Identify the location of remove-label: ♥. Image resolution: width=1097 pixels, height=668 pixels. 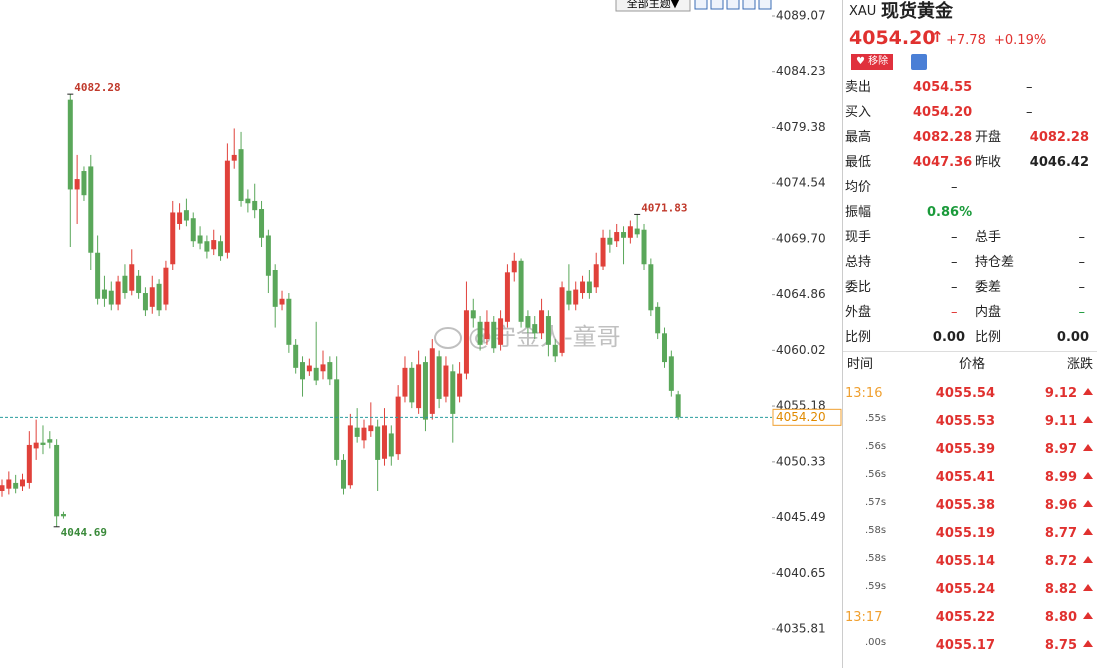
(862, 61).